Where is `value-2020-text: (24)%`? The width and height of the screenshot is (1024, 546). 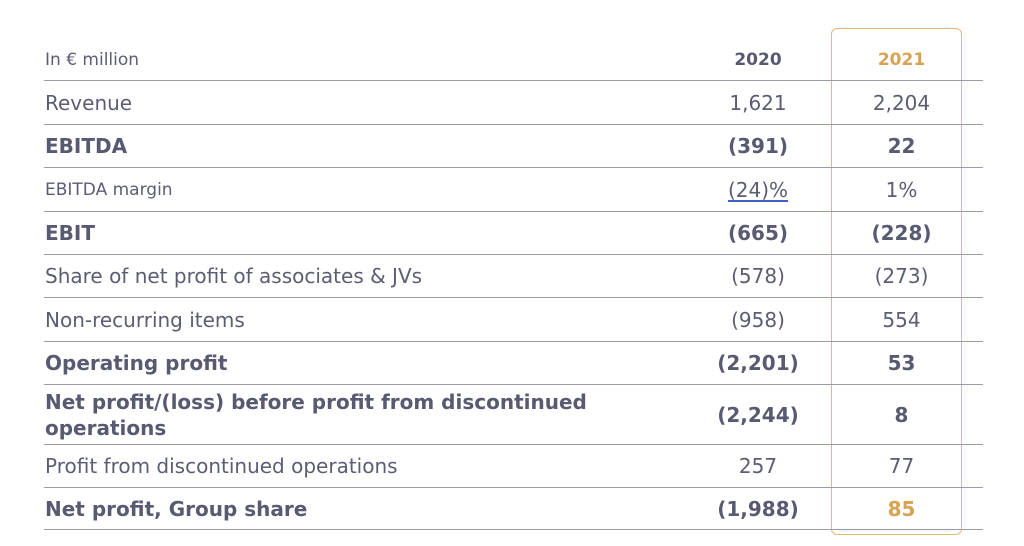 value-2020-text: (24)% is located at coordinates (758, 189).